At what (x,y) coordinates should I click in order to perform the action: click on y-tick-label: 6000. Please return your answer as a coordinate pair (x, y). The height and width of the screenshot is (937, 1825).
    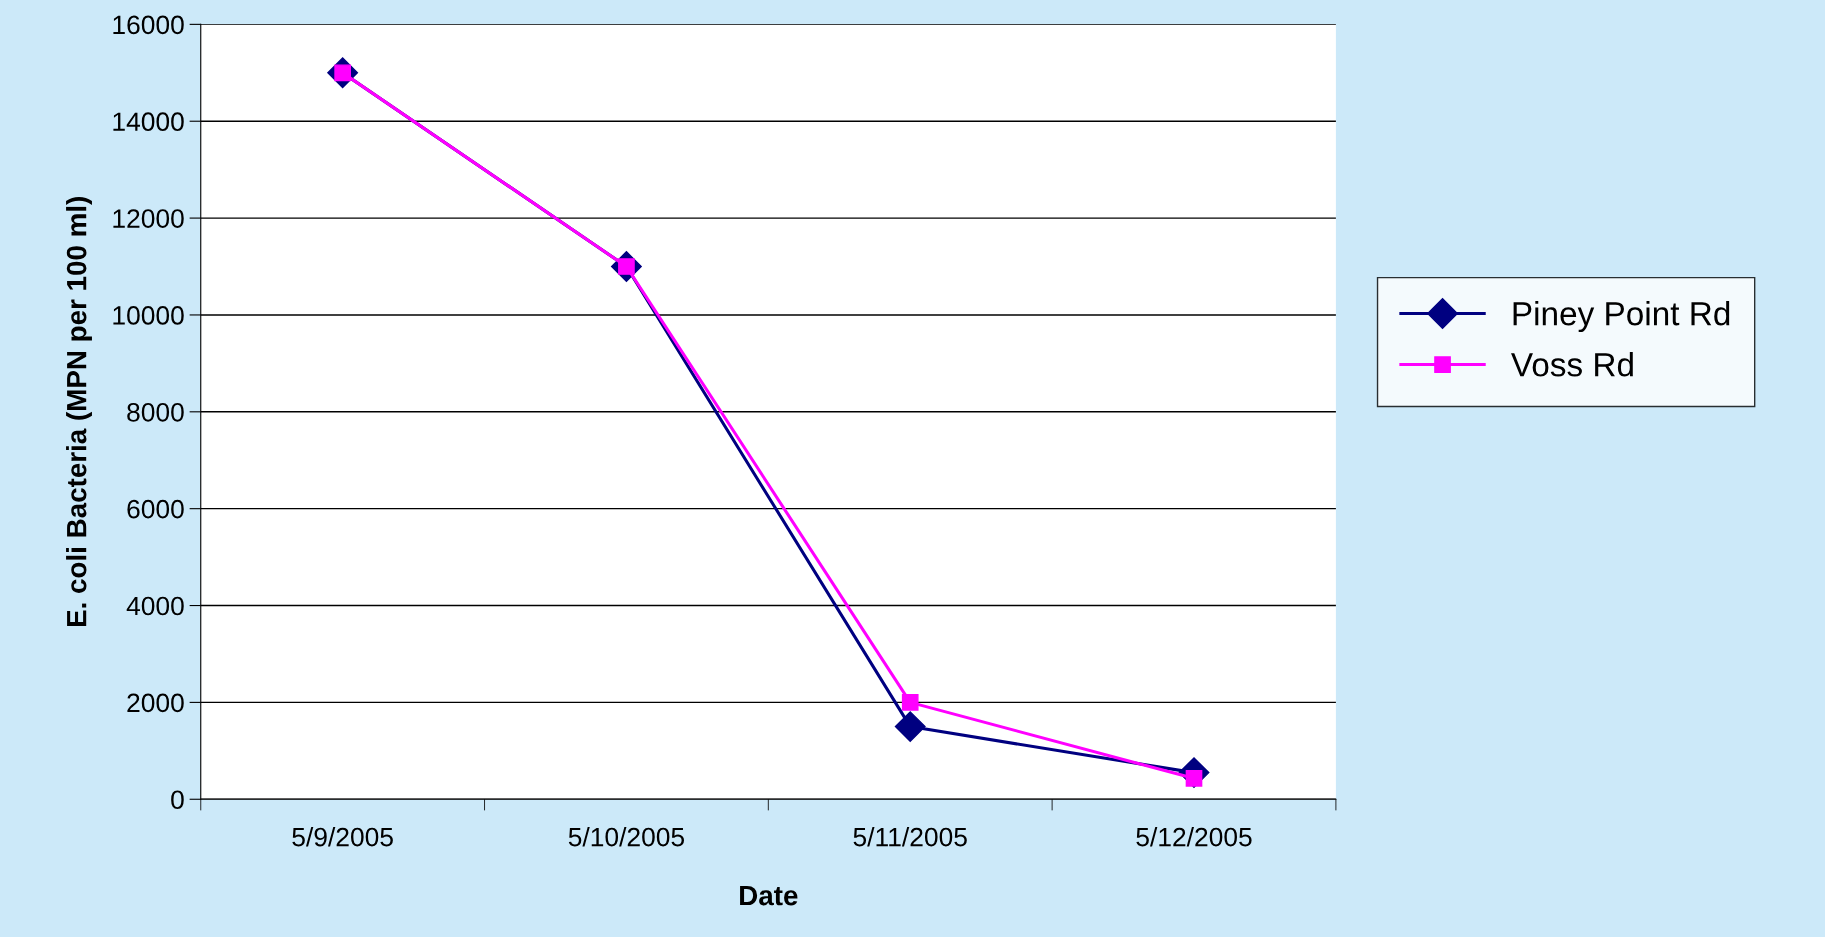
    Looking at the image, I should click on (155, 509).